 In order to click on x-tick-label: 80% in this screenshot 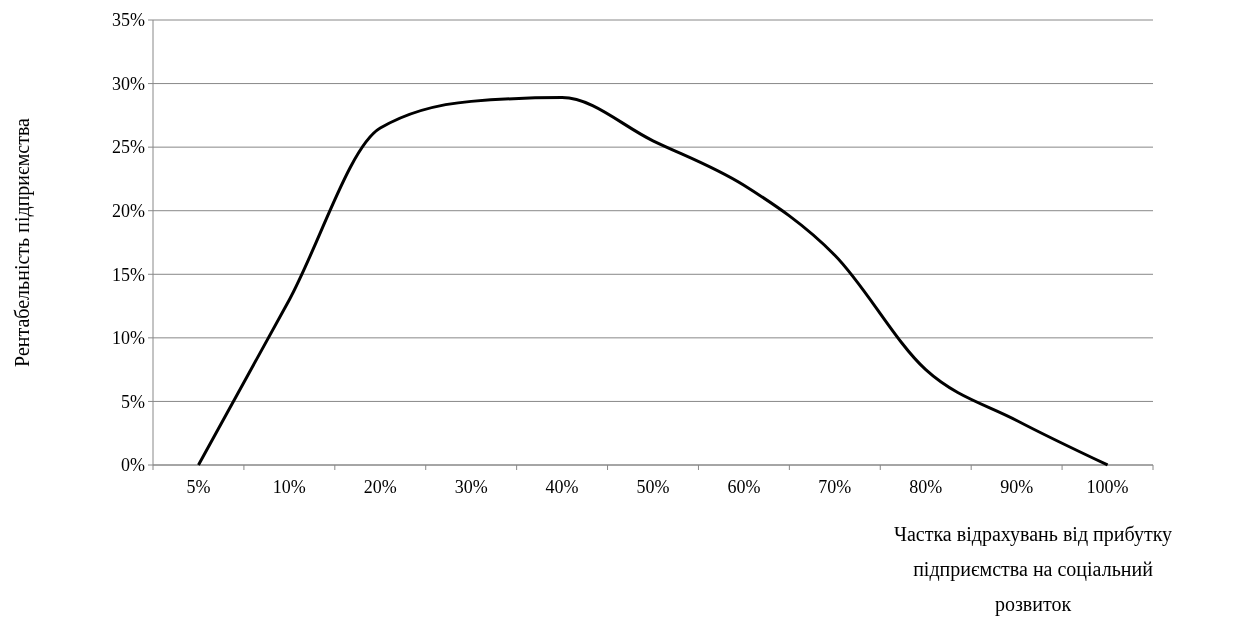, I will do `click(926, 487)`.